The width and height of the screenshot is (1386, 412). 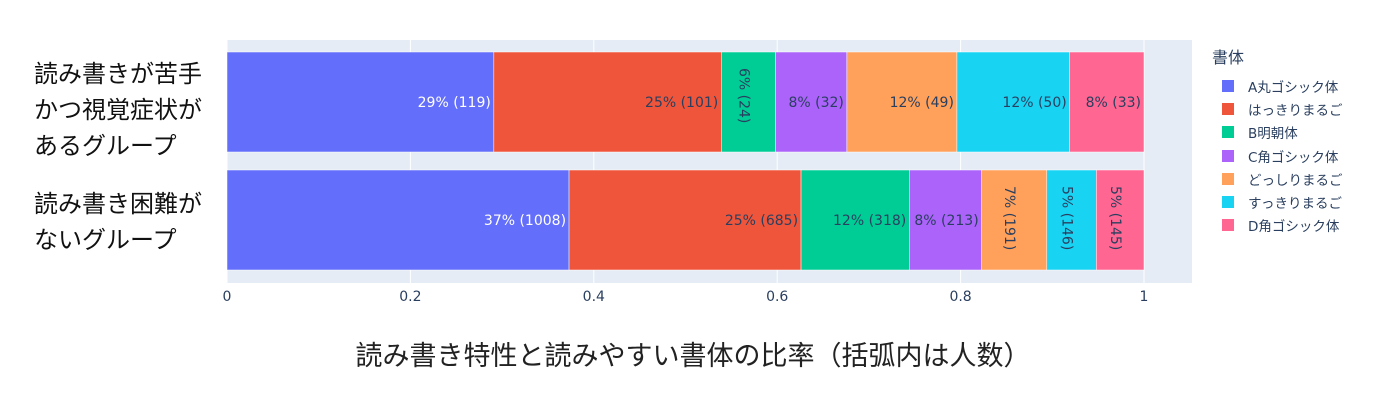 What do you see at coordinates (227, 297) in the screenshot?
I see `x-tick-label: 0` at bounding box center [227, 297].